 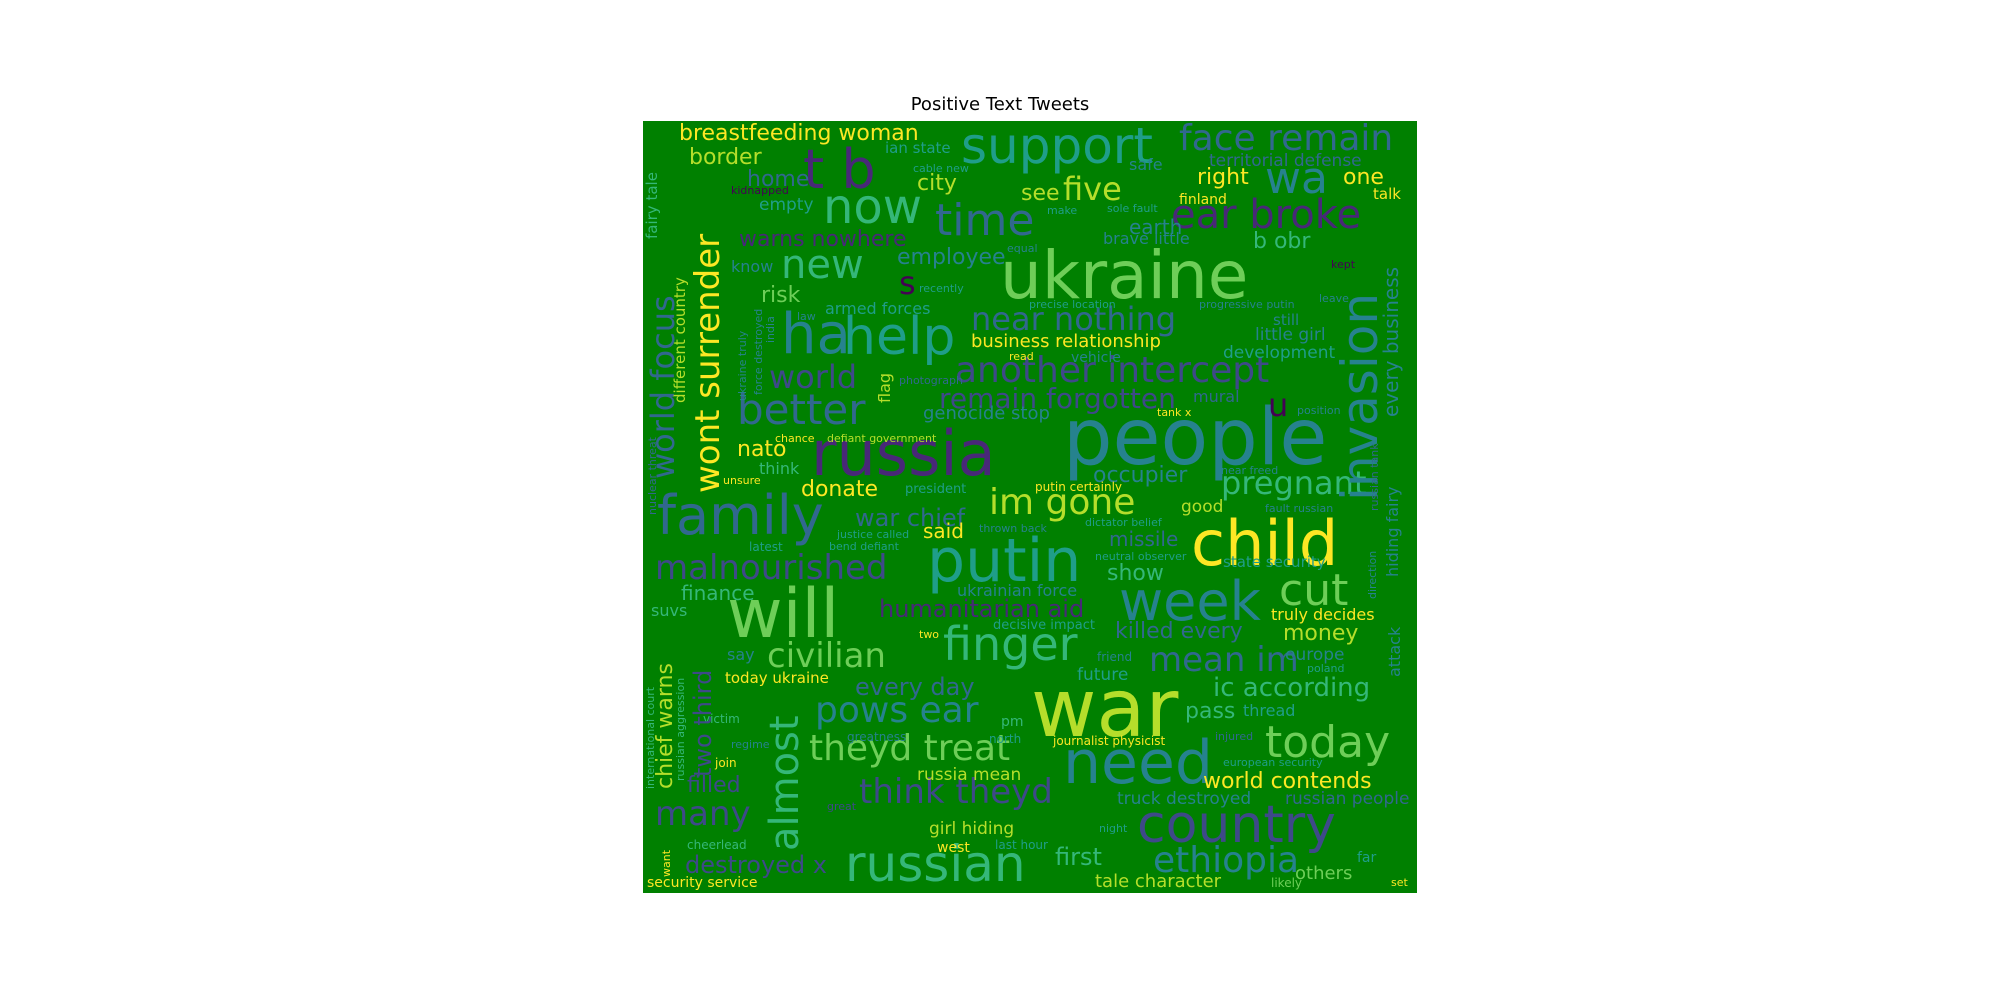 What do you see at coordinates (703, 814) in the screenshot?
I see `word: many` at bounding box center [703, 814].